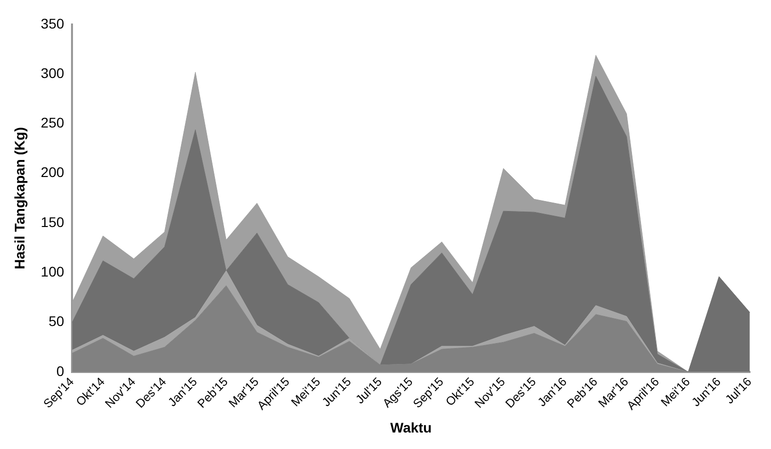 This screenshot has height=449, width=771. What do you see at coordinates (52, 23) in the screenshot?
I see `y-tick-label: 350` at bounding box center [52, 23].